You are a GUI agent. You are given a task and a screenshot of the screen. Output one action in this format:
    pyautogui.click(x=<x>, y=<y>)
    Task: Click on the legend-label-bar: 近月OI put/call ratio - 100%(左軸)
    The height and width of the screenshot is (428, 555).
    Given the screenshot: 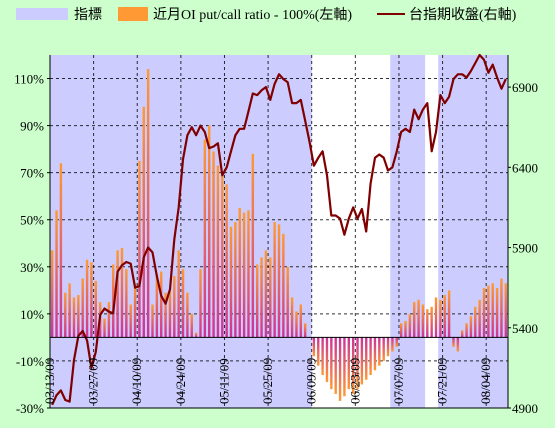 What is the action you would take?
    pyautogui.click(x=252, y=15)
    